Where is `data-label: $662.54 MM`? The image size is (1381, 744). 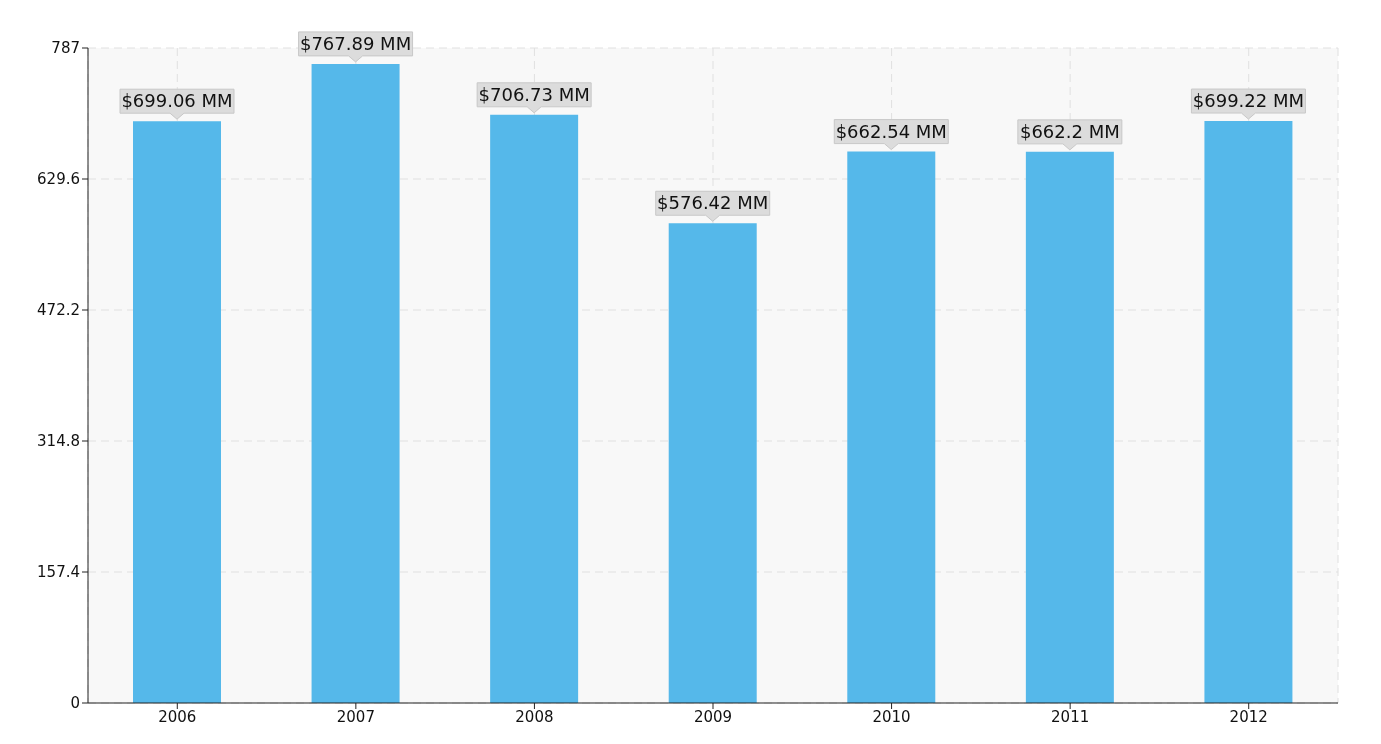
data-label: $662.54 MM is located at coordinates (891, 131).